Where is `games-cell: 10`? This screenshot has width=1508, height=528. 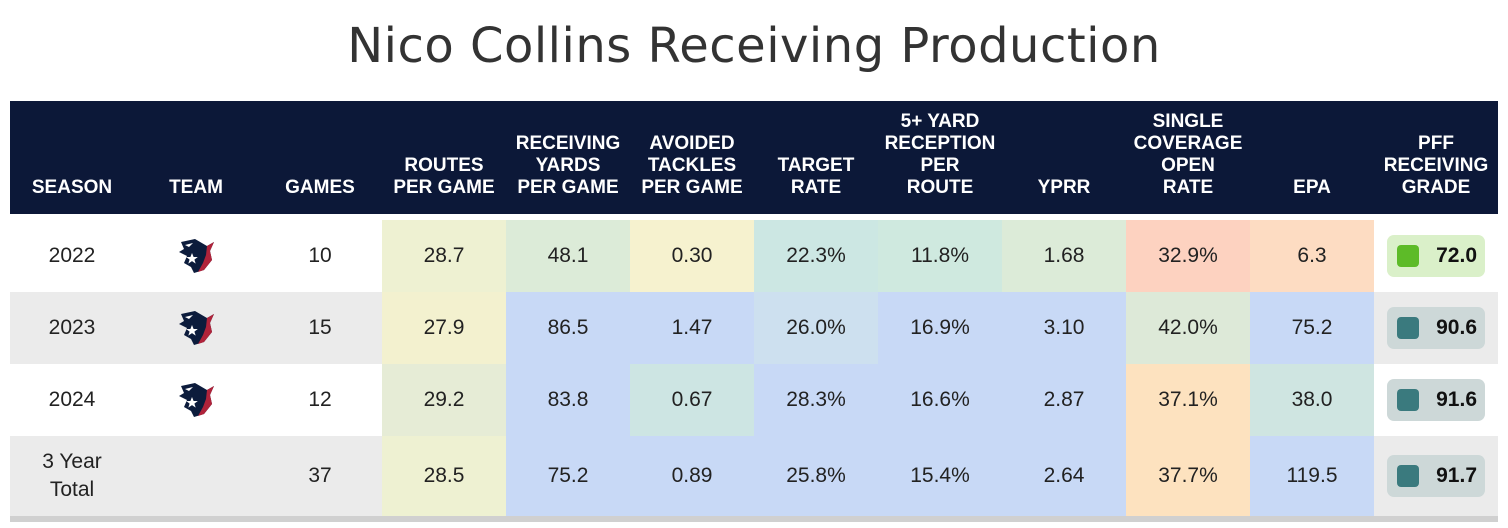 games-cell: 10 is located at coordinates (320, 254).